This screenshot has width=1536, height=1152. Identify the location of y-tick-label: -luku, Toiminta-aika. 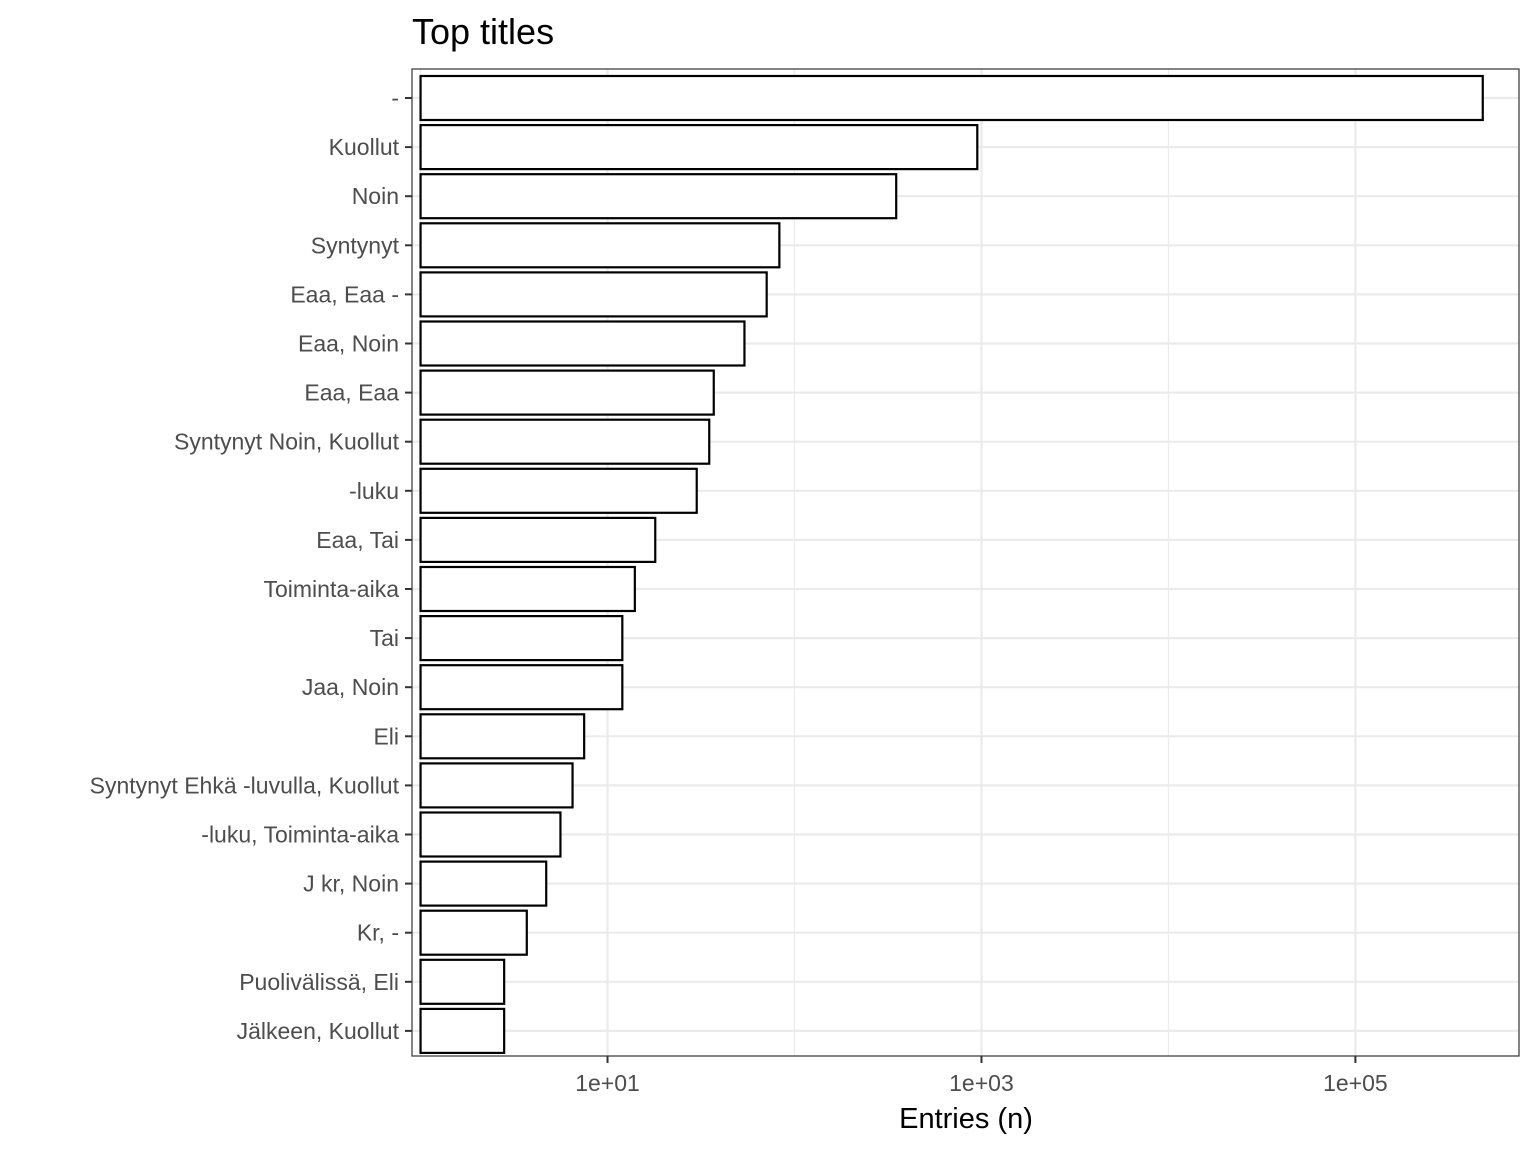
(300, 835).